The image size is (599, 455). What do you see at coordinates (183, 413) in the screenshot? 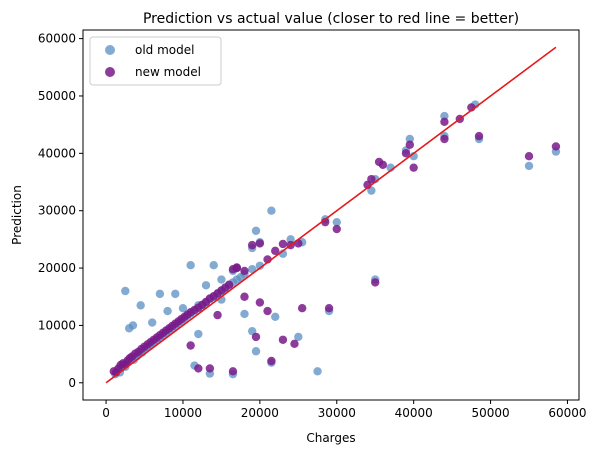
I see `x-tick-label: 10000` at bounding box center [183, 413].